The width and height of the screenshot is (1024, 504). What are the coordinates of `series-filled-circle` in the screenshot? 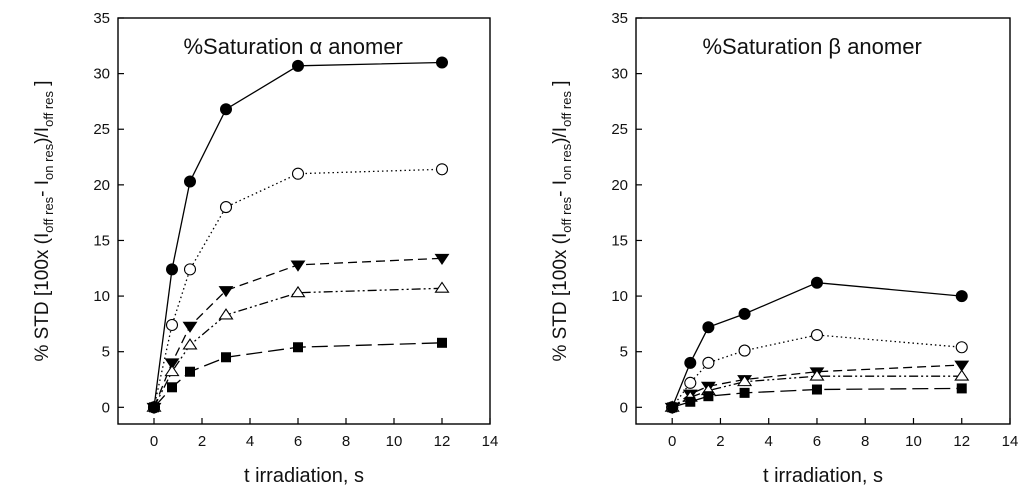 It's located at (817, 345).